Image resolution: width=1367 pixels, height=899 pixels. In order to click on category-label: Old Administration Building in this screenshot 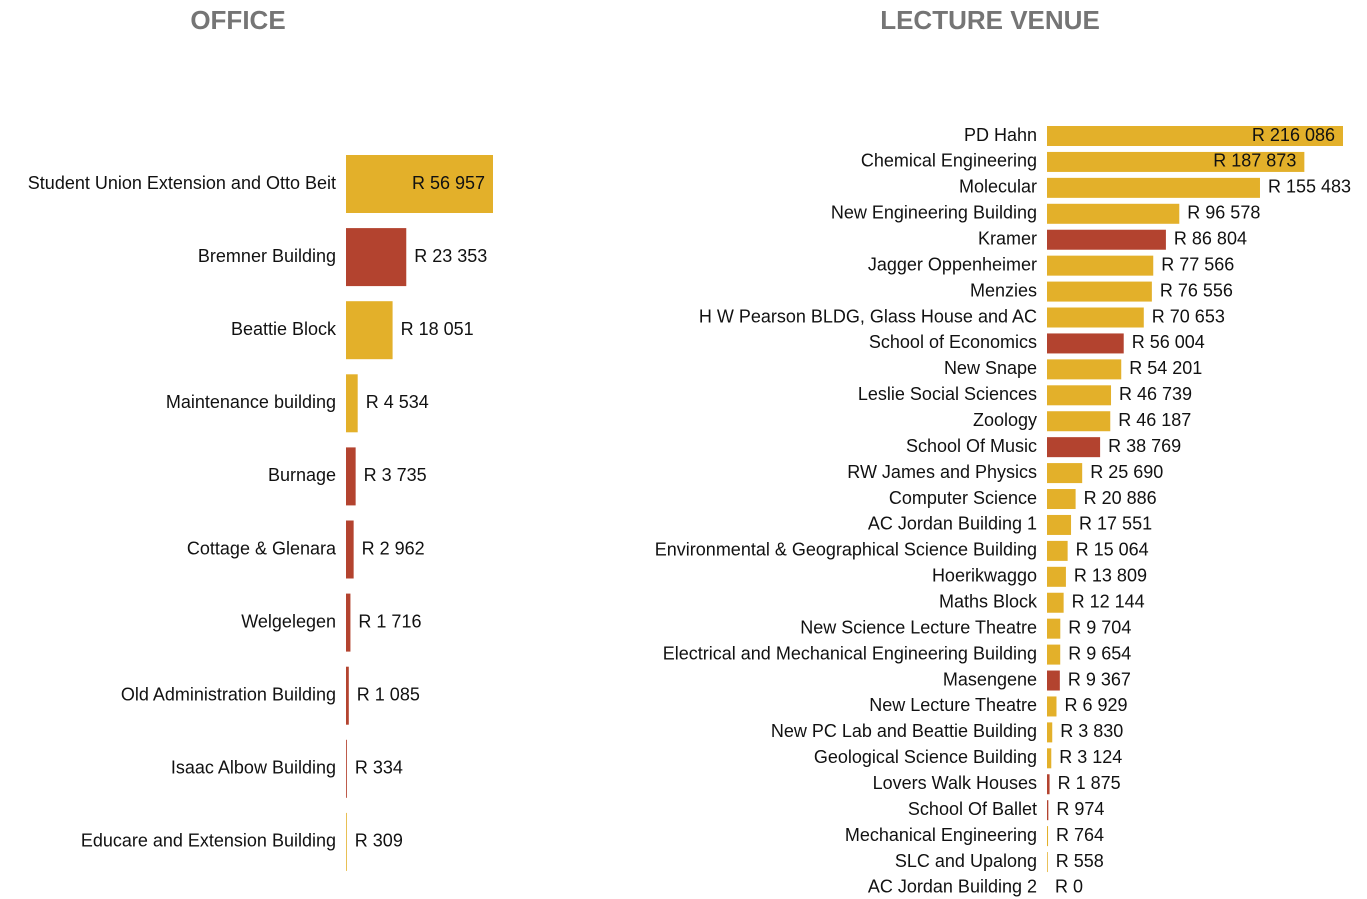, I will do `click(228, 694)`.